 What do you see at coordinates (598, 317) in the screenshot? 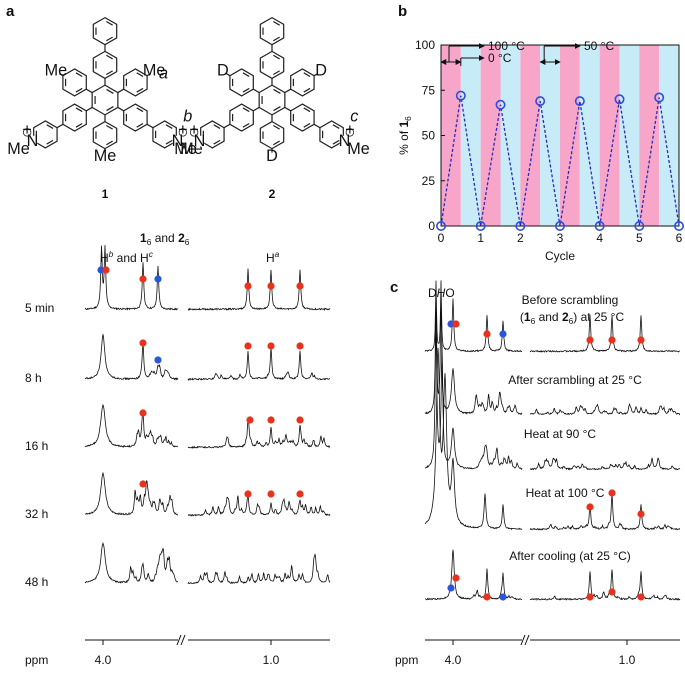
I see `text-part: ) at 25 °C` at bounding box center [598, 317].